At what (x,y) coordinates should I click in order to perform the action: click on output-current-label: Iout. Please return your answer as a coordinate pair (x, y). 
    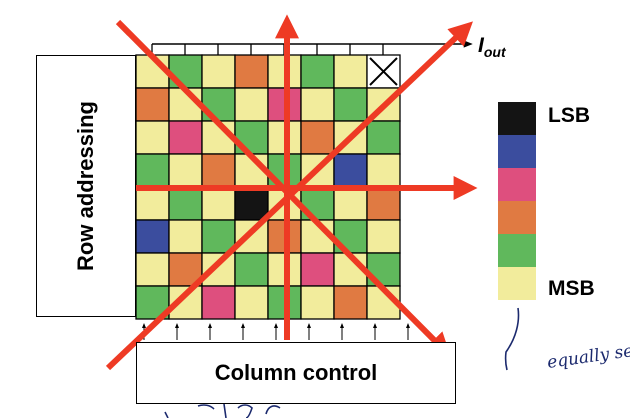
    Looking at the image, I should click on (492, 47).